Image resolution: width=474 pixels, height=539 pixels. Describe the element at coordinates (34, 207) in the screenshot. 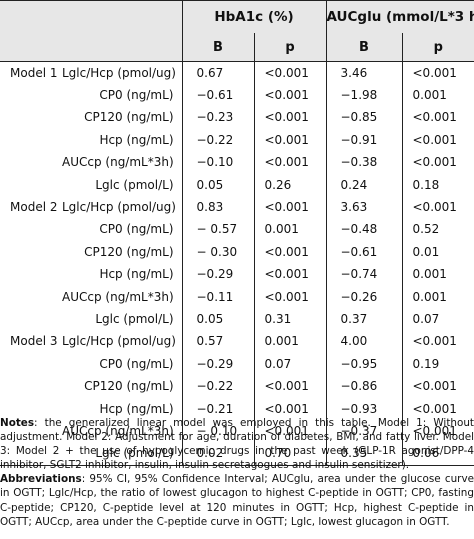

I see `model-label: Model 2` at that location.